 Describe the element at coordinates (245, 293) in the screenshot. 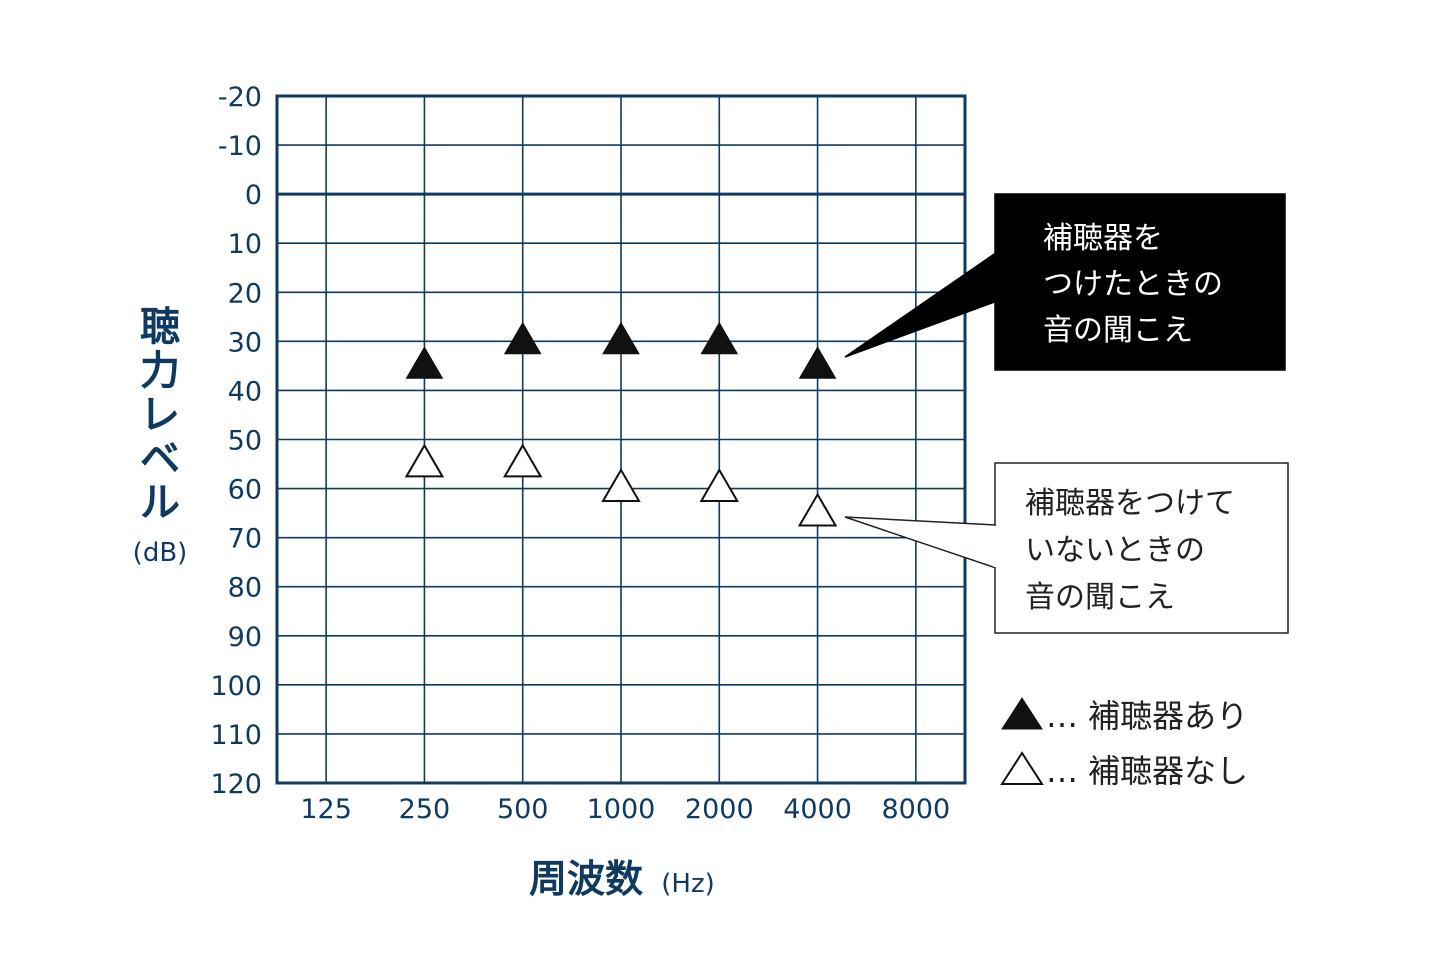

I see `y-tick-label: 20` at that location.